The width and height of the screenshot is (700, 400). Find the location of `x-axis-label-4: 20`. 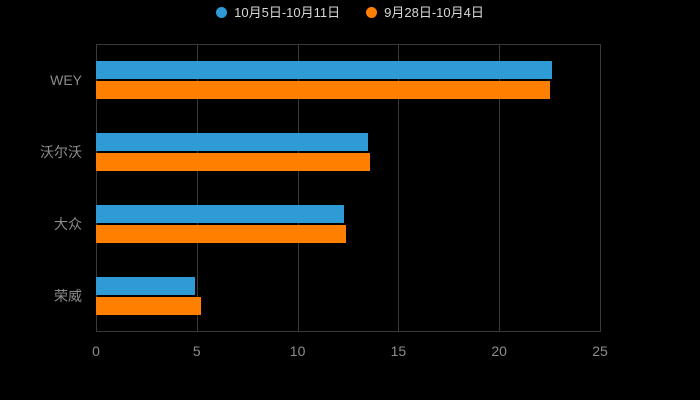

x-axis-label-4: 20 is located at coordinates (499, 351).